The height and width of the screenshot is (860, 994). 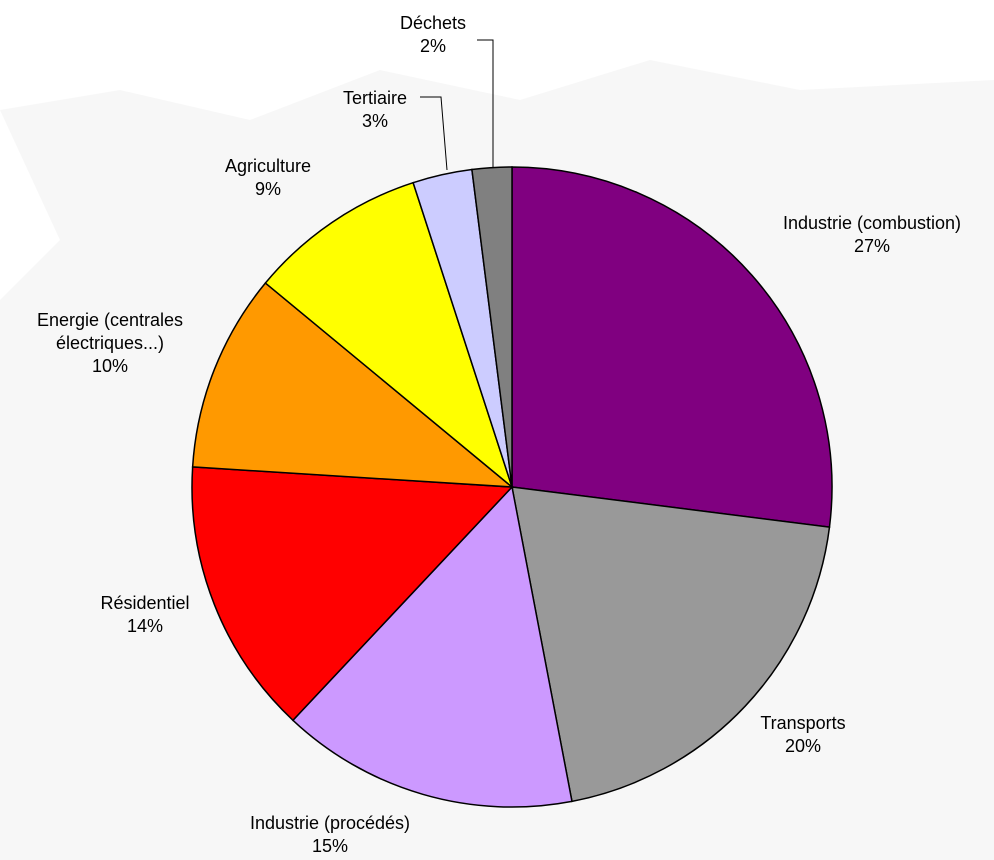 I want to click on value-label: 9%, so click(x=267, y=189).